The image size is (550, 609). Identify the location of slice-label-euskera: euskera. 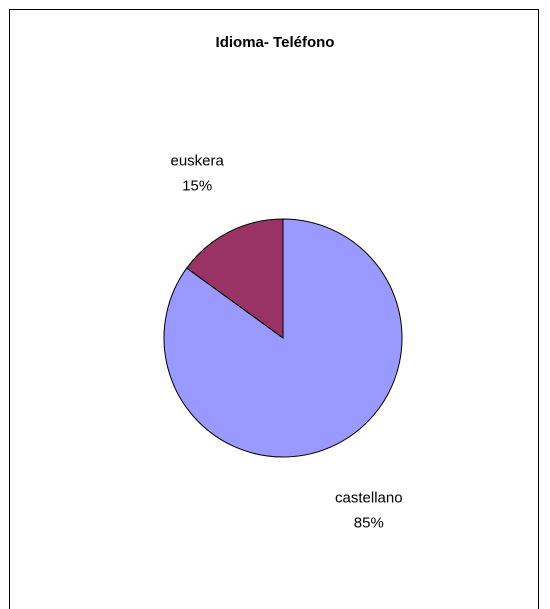
(198, 161).